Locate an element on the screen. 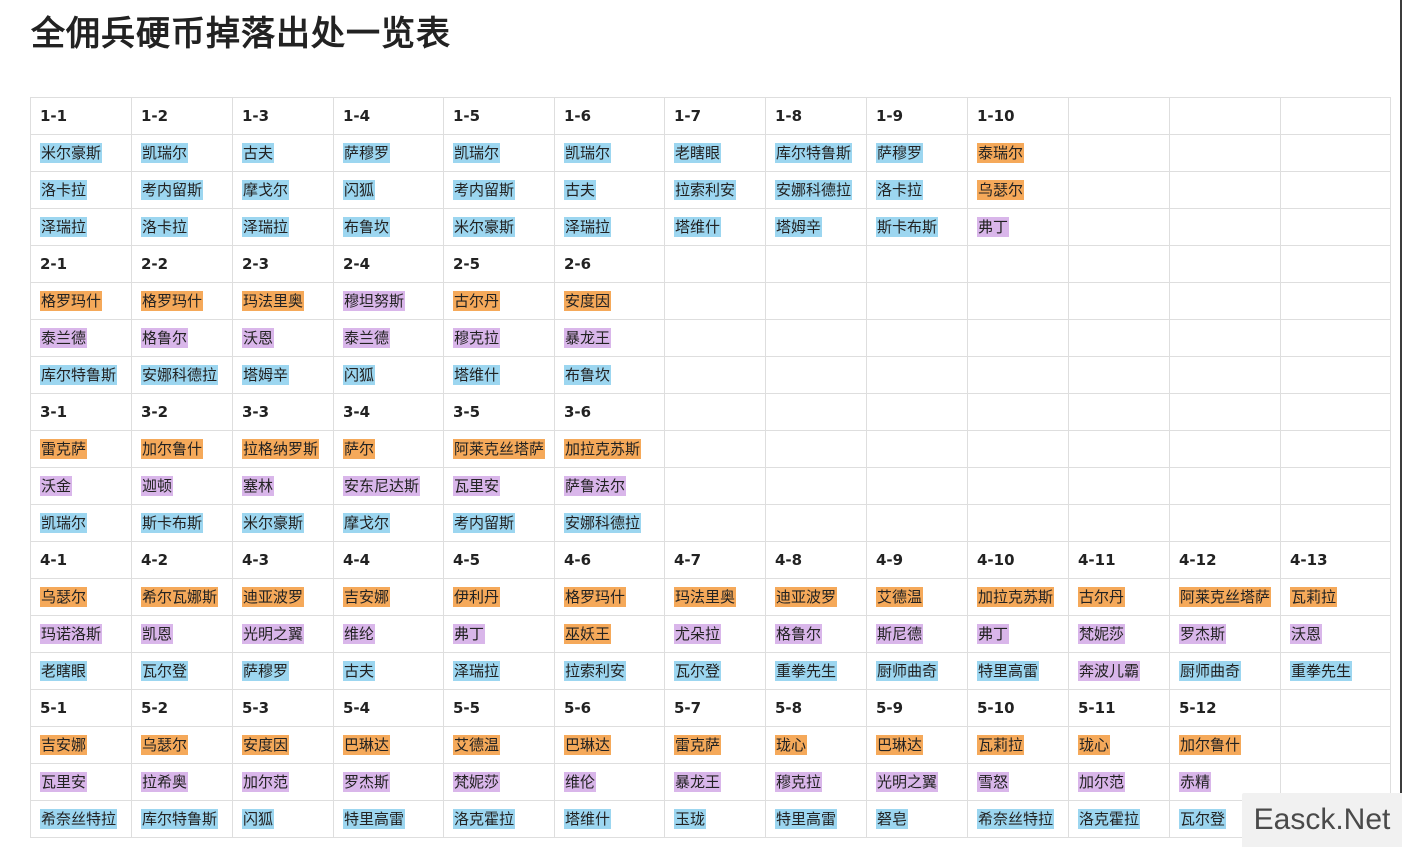  table-cell: 希奈丝特拉 is located at coordinates (1018, 819).